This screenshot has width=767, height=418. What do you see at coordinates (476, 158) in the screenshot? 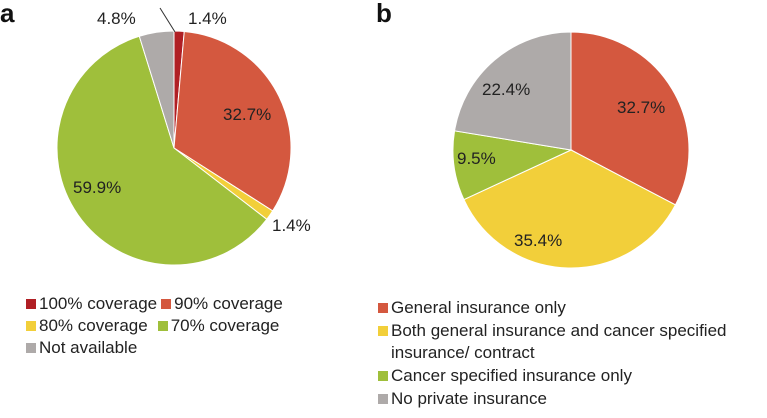
I see `pie-b-label-2: 9.5%` at bounding box center [476, 158].